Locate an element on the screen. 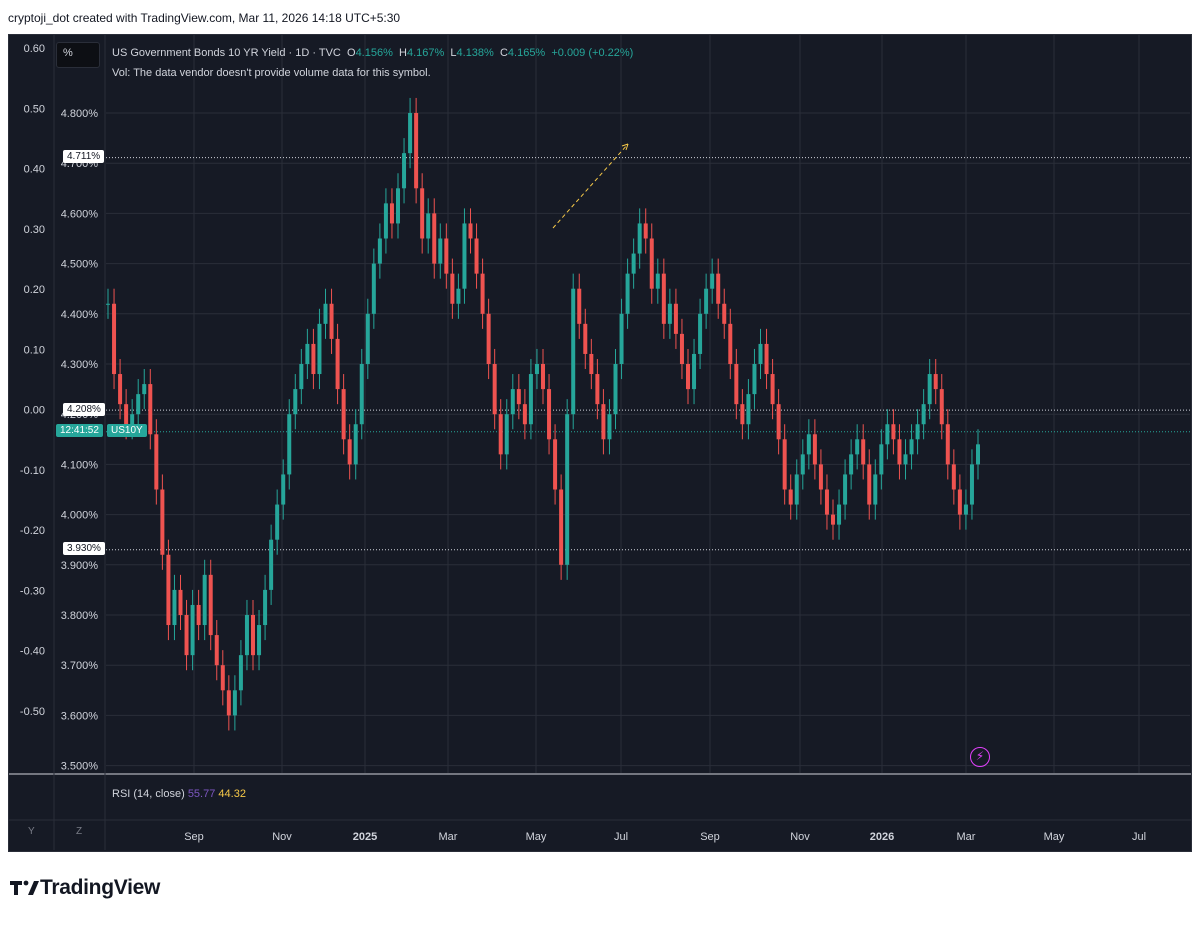 Image resolution: width=1200 pixels, height=927 pixels. high-label: H is located at coordinates (403, 53).